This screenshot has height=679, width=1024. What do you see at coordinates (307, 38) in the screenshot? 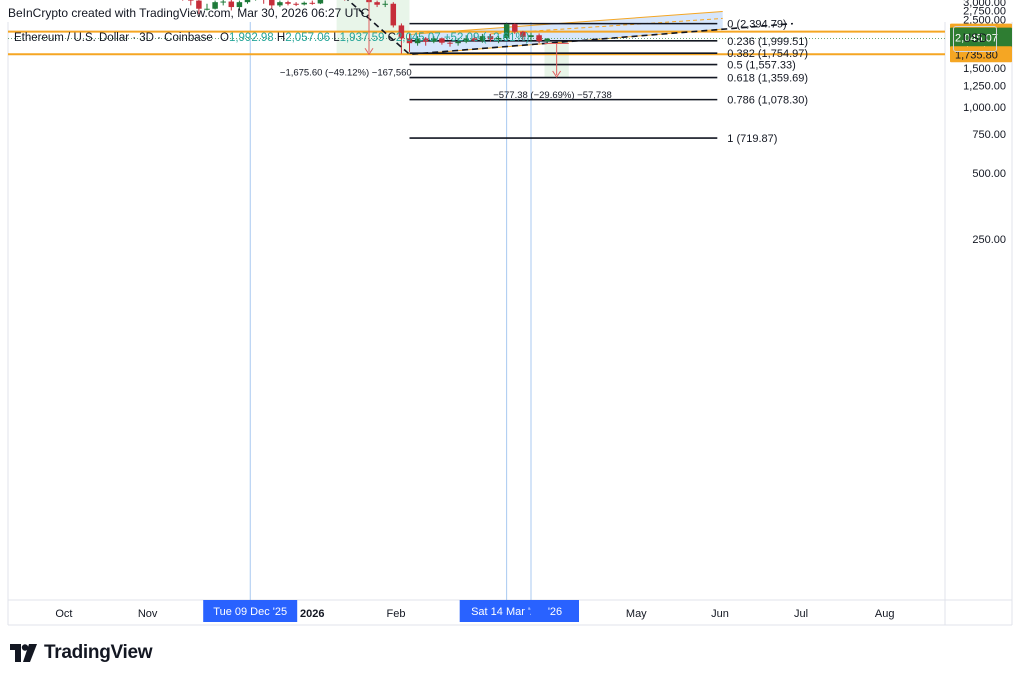
I see `high-value: 2,057.06` at bounding box center [307, 38].